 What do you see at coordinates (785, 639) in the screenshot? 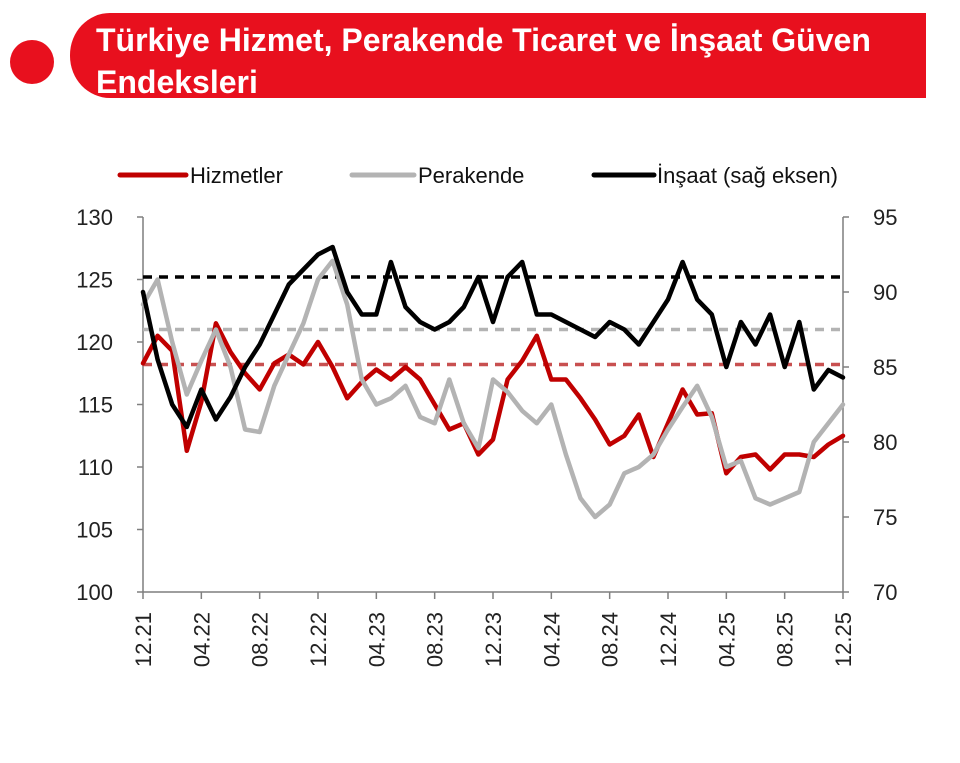
I see `x-tick-label: 08.25` at bounding box center [785, 639].